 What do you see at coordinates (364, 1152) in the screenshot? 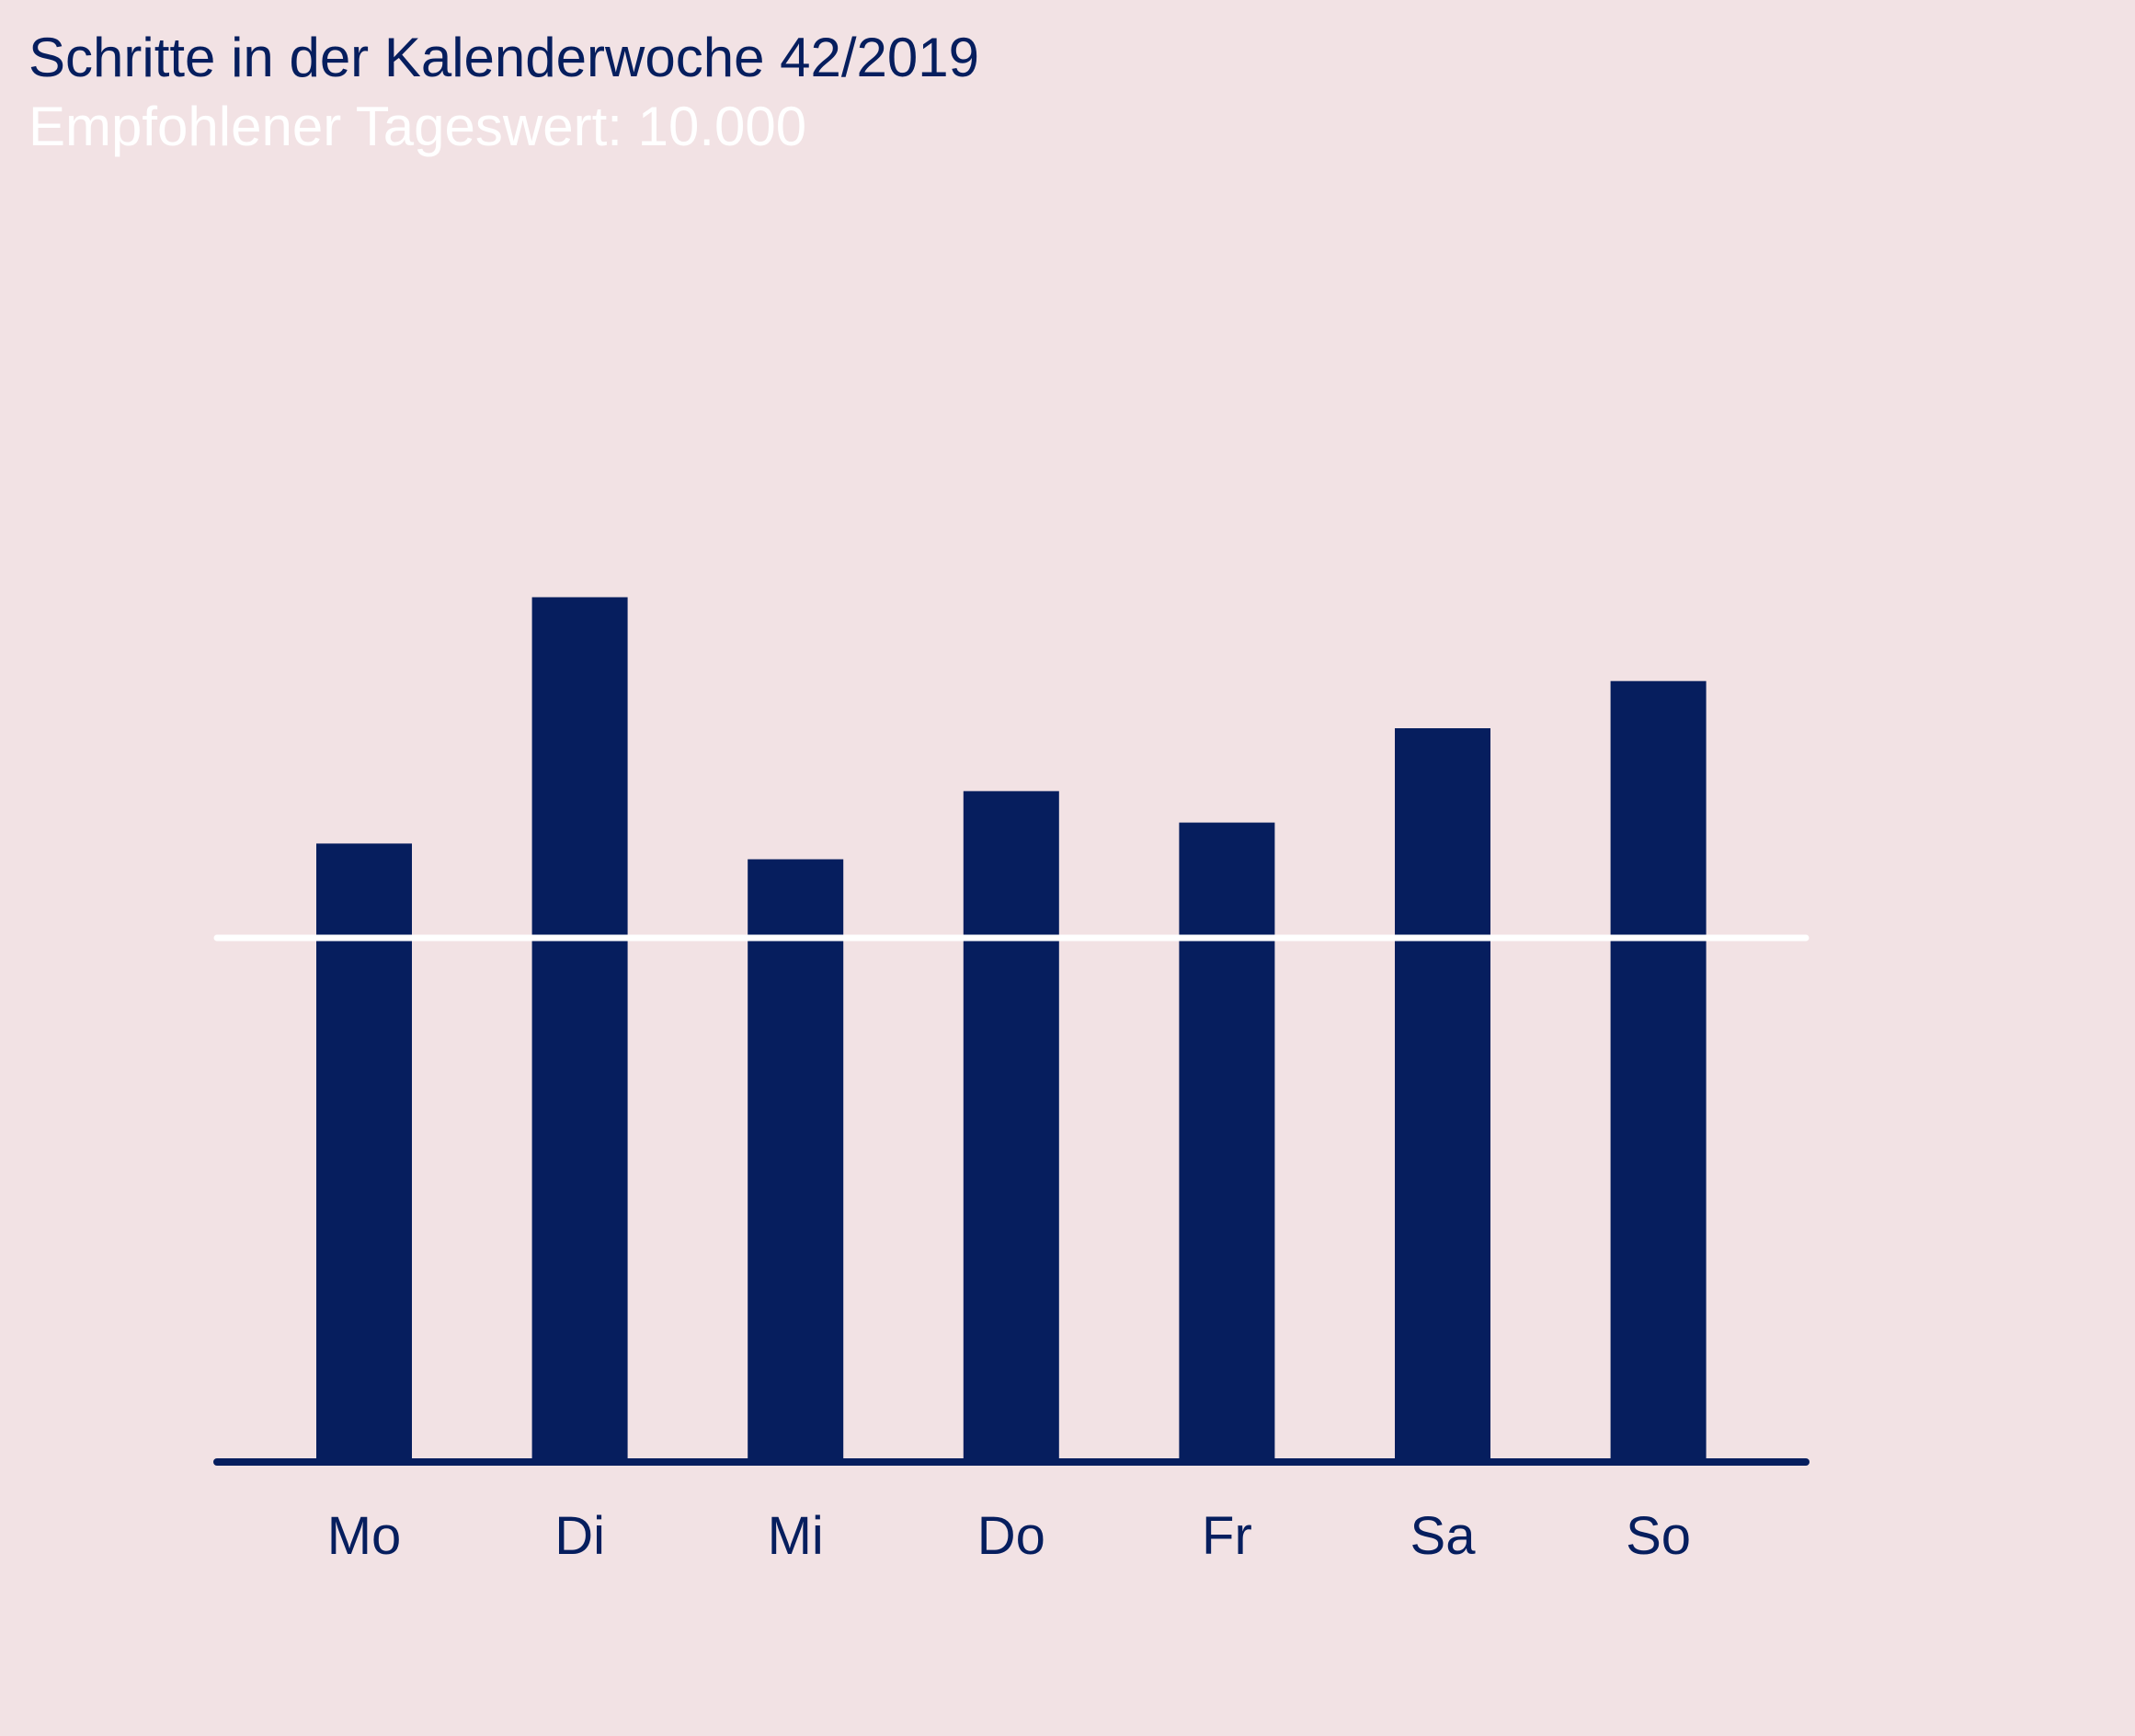
I see `bar-mo` at bounding box center [364, 1152].